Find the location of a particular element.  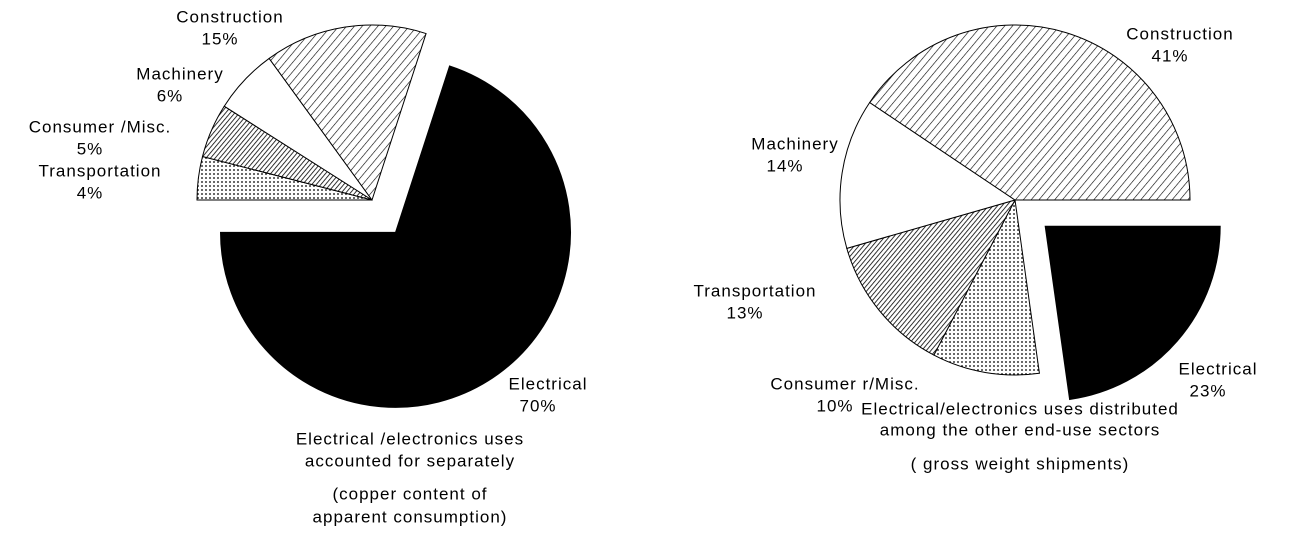

slice-label: Consumer /Misc. is located at coordinates (100, 126).